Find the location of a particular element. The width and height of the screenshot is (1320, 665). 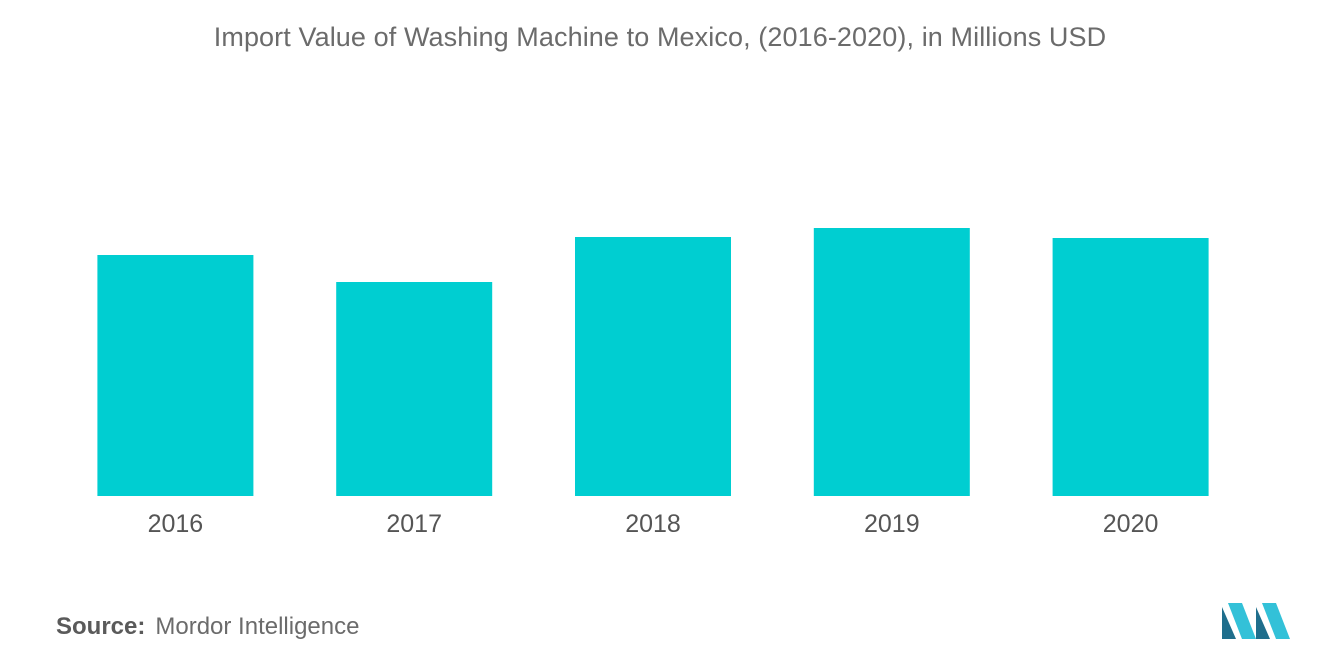

x-tick-label-2016: 2016 is located at coordinates (176, 524).